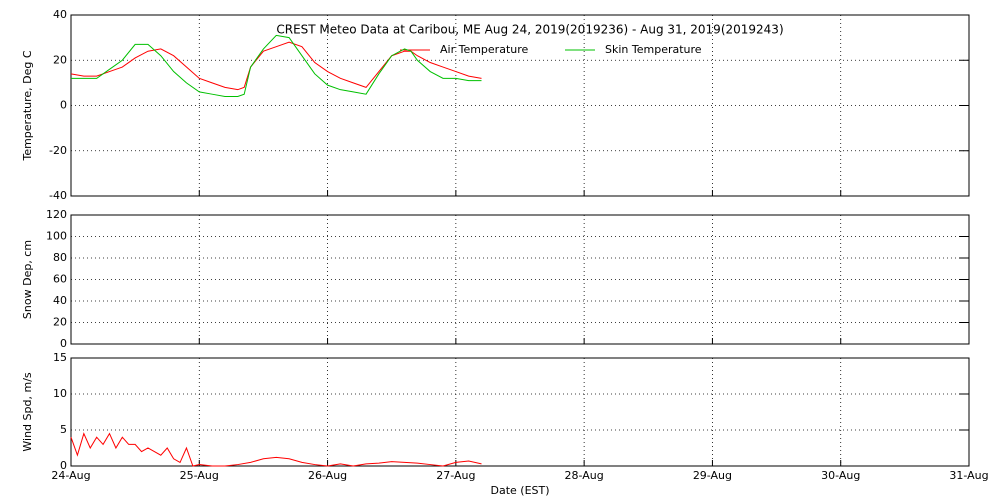 Image resolution: width=1000 pixels, height=500 pixels. What do you see at coordinates (840, 475) in the screenshot?
I see `x-tick-label: 30-Aug` at bounding box center [840, 475].